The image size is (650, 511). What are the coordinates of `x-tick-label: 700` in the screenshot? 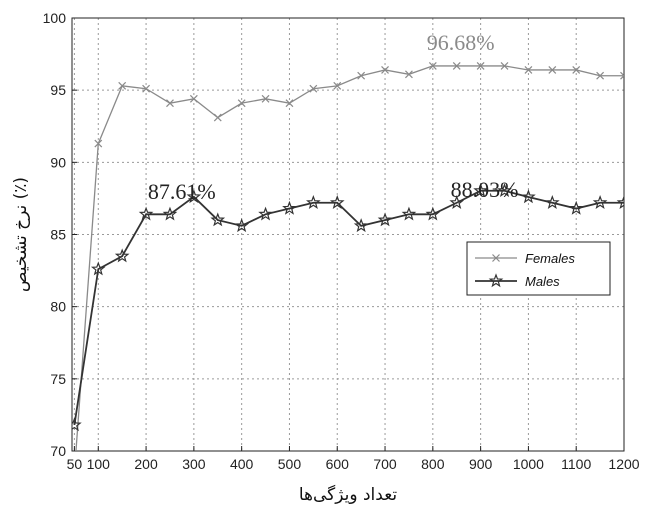 It's located at (385, 464).